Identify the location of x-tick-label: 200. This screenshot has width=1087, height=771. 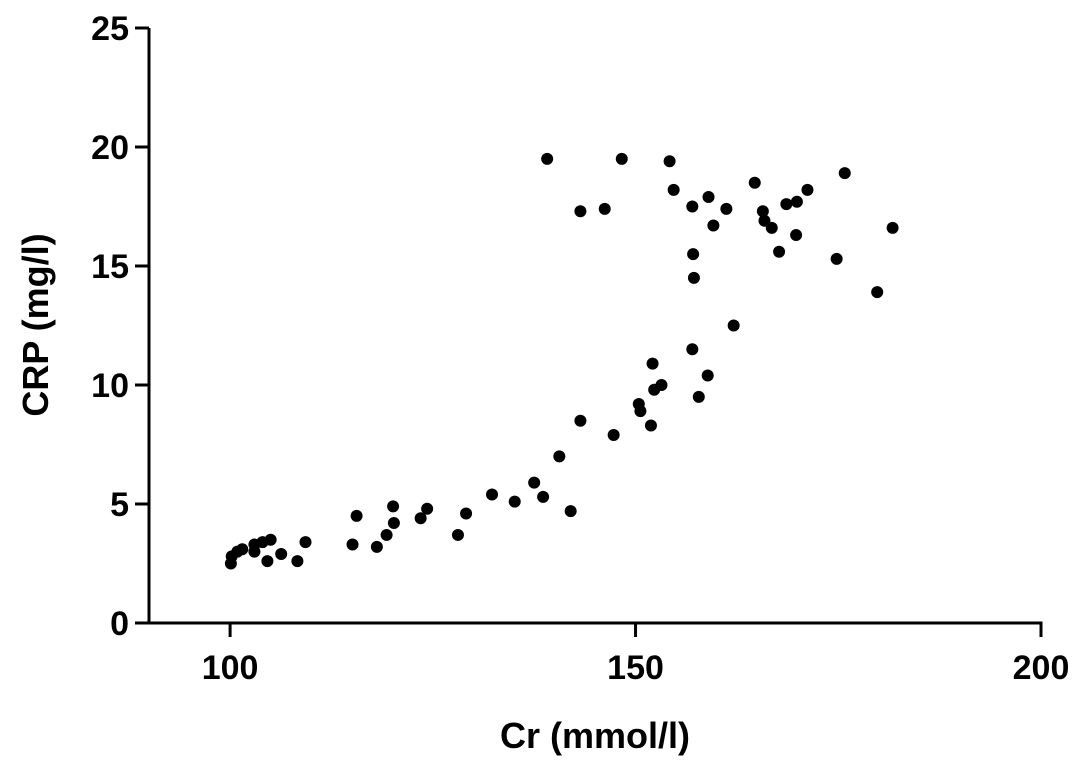
(1041, 668).